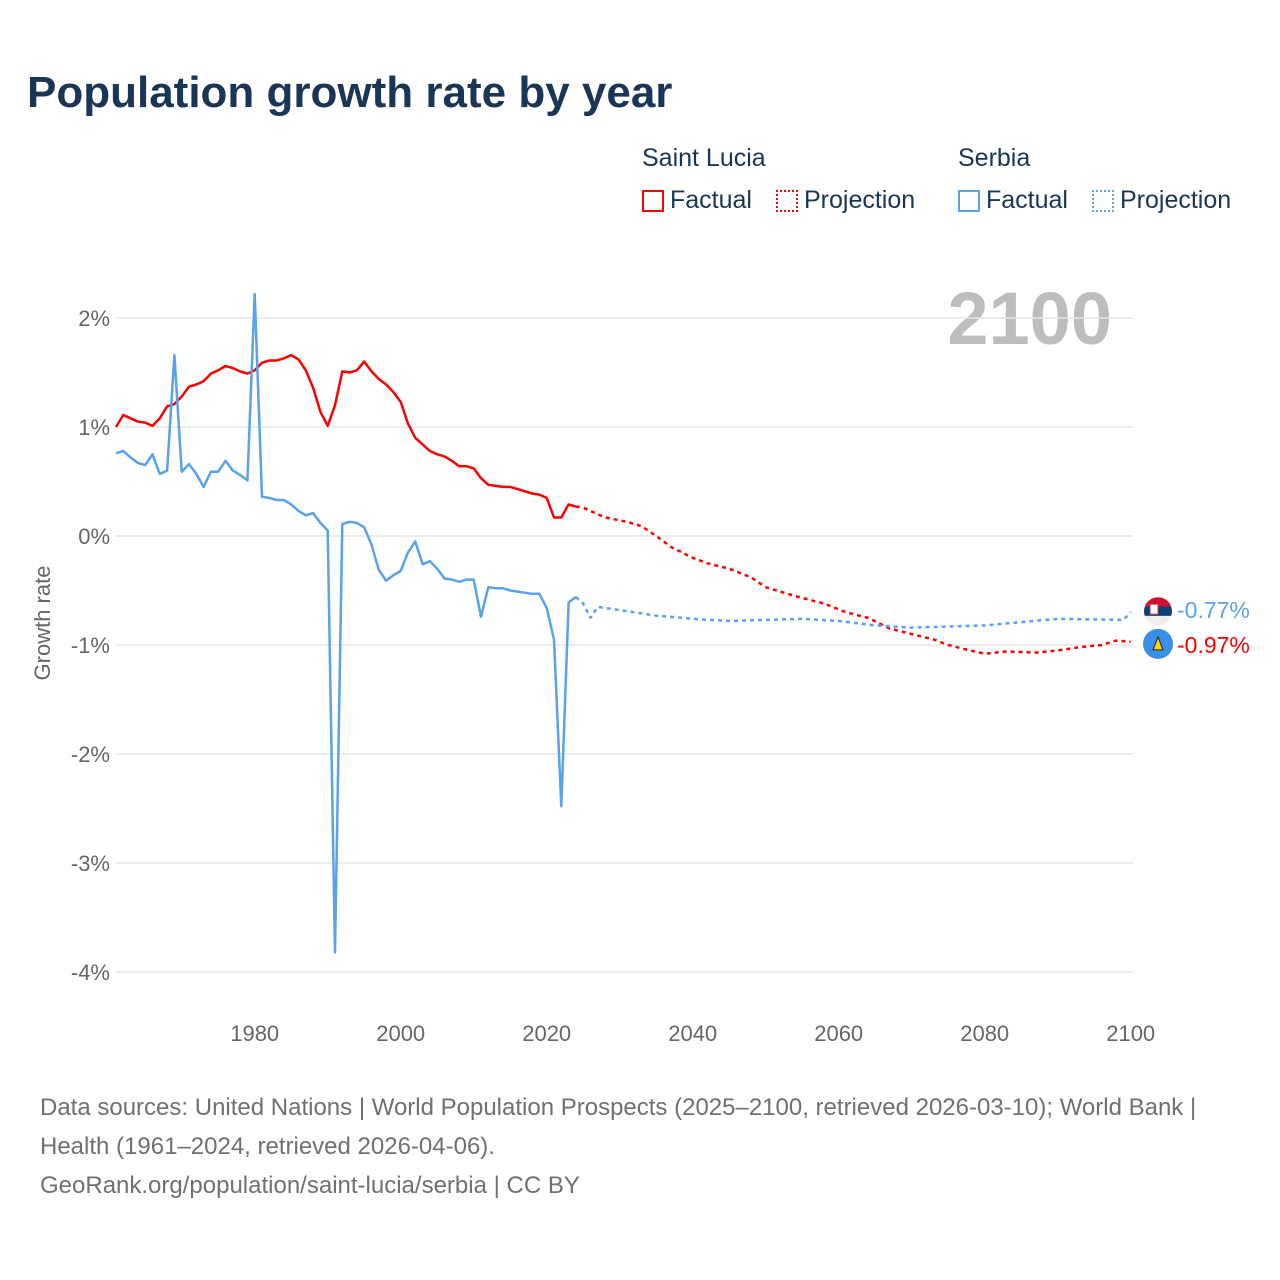  What do you see at coordinates (90, 863) in the screenshot?
I see `y-tick-label: -3%` at bounding box center [90, 863].